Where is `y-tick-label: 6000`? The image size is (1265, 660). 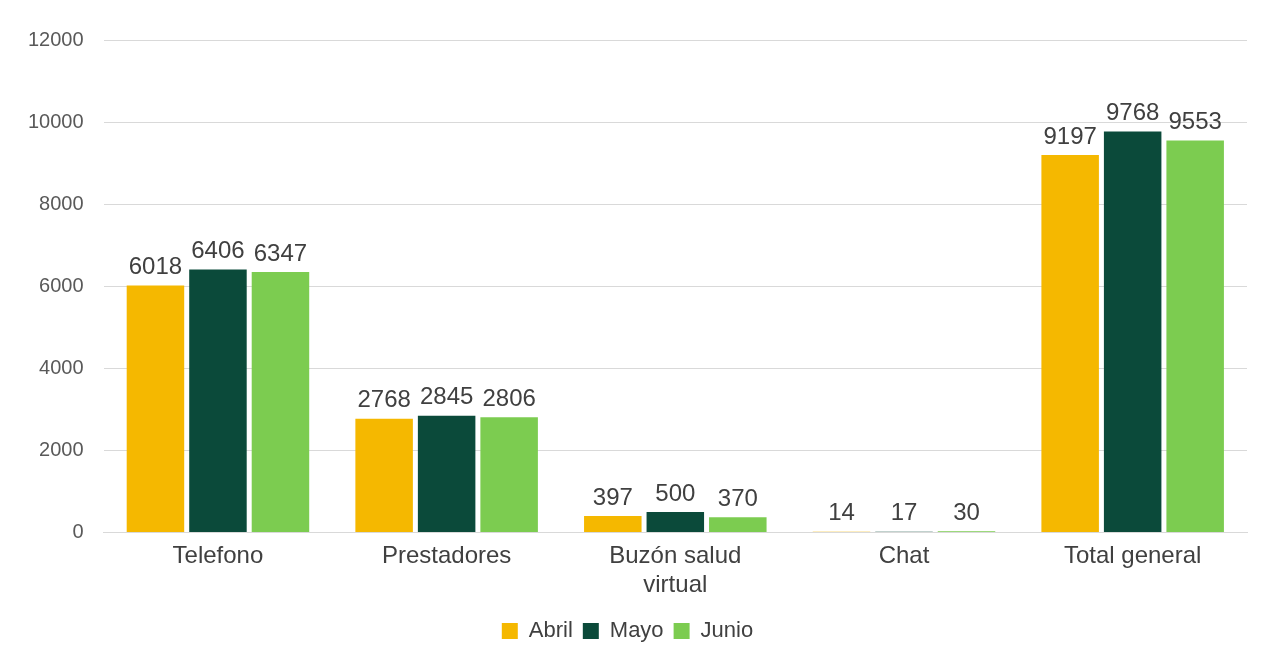
y-tick-label: 6000 is located at coordinates (61, 284).